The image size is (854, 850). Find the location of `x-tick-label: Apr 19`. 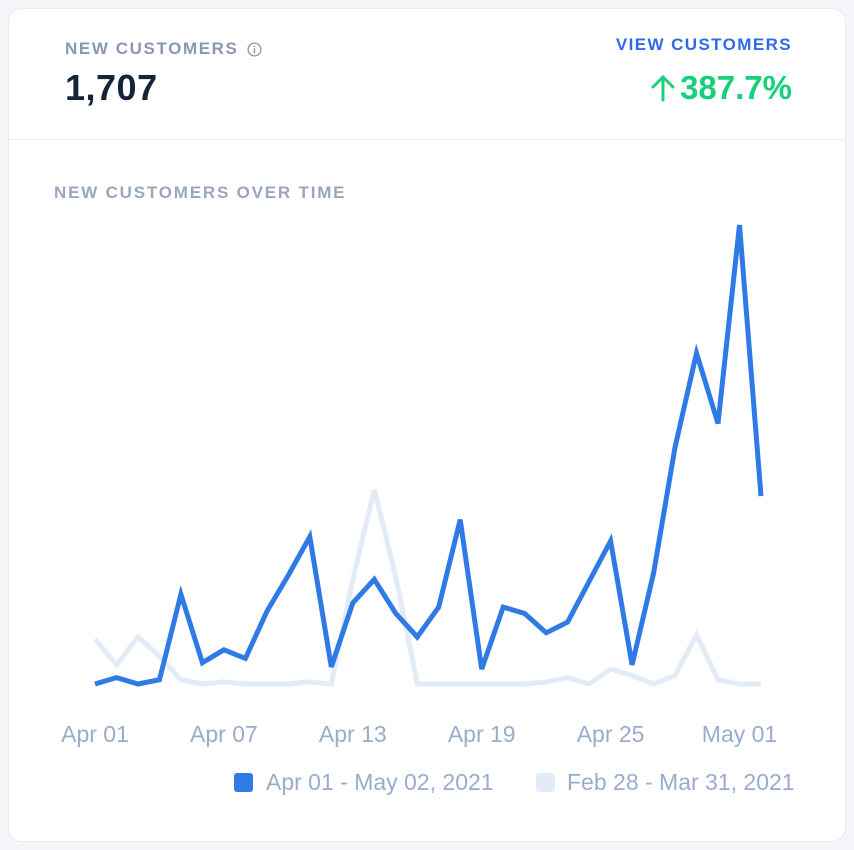

x-tick-label: Apr 19 is located at coordinates (482, 734).